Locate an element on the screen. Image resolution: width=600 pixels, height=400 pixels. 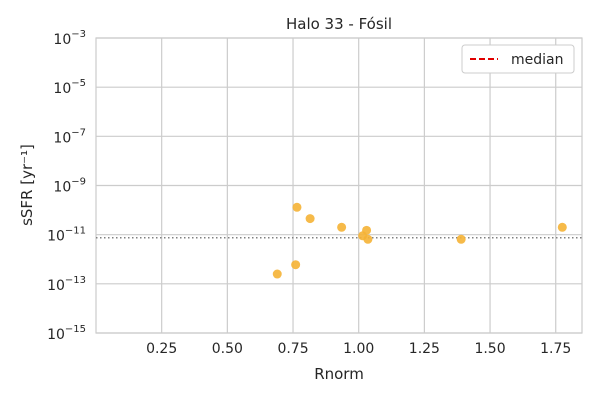
x-tick-label: 1.75 is located at coordinates (555, 349).